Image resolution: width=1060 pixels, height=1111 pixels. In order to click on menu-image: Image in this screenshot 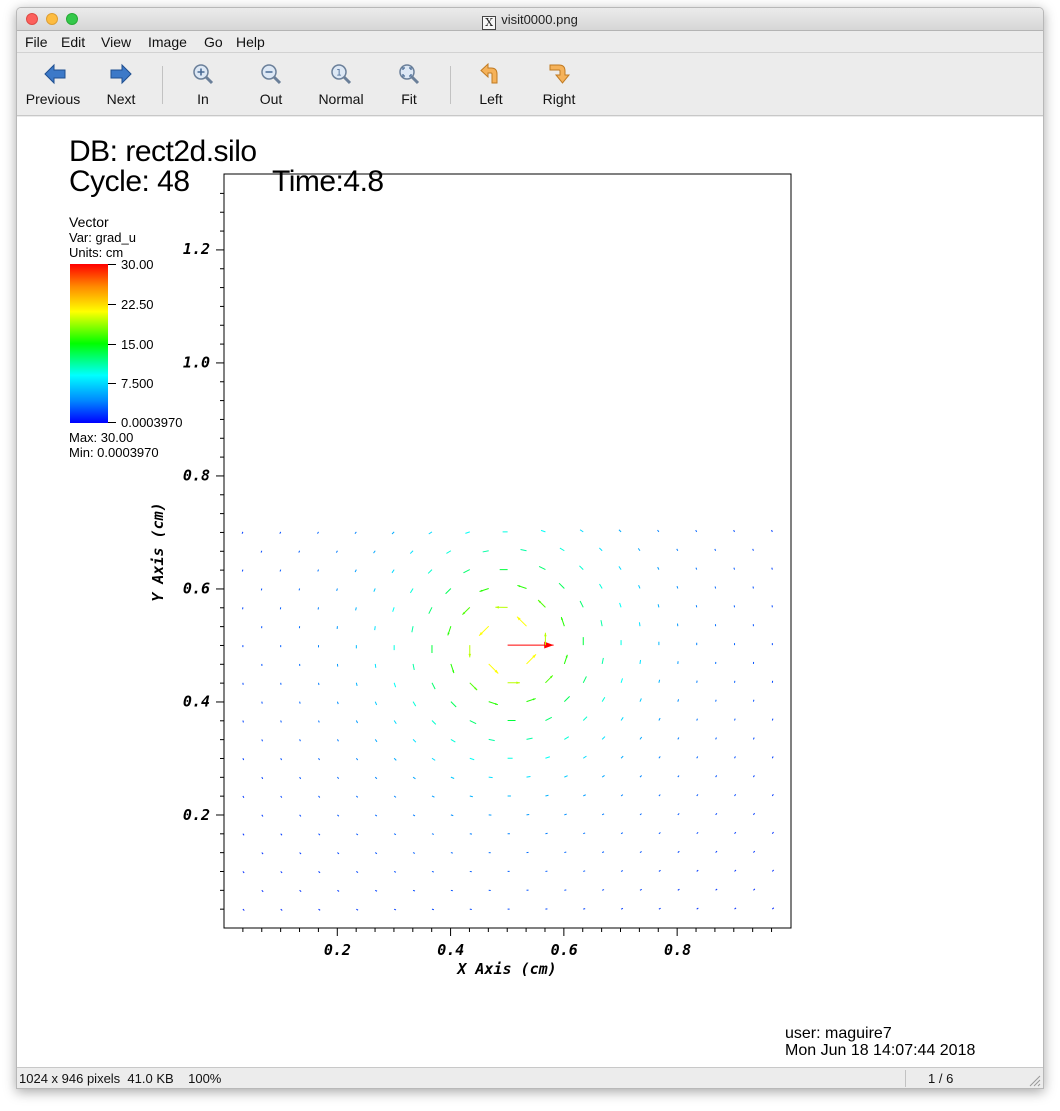, I will do `click(167, 42)`.